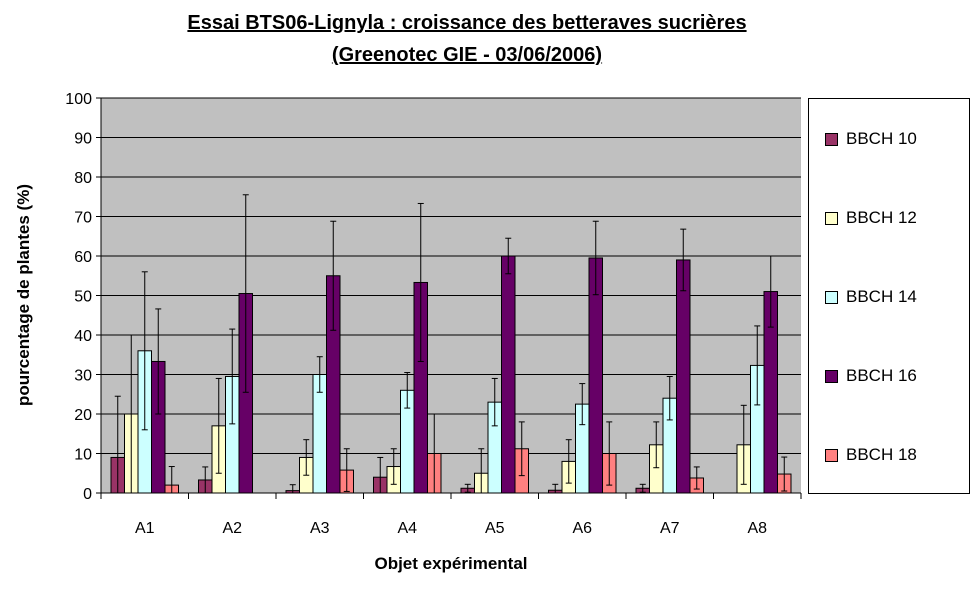 The height and width of the screenshot is (604, 970). Describe the element at coordinates (320, 528) in the screenshot. I see `x-tick-label: A3` at that location.